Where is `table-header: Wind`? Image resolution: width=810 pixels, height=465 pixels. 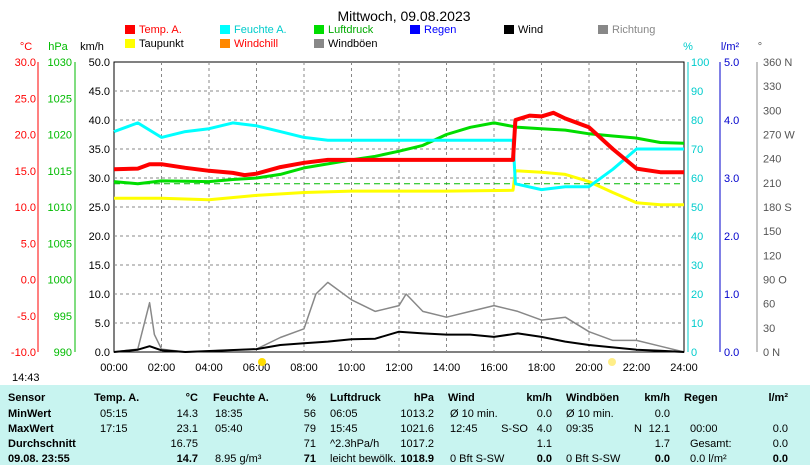
table-header: Wind is located at coordinates (461, 398).